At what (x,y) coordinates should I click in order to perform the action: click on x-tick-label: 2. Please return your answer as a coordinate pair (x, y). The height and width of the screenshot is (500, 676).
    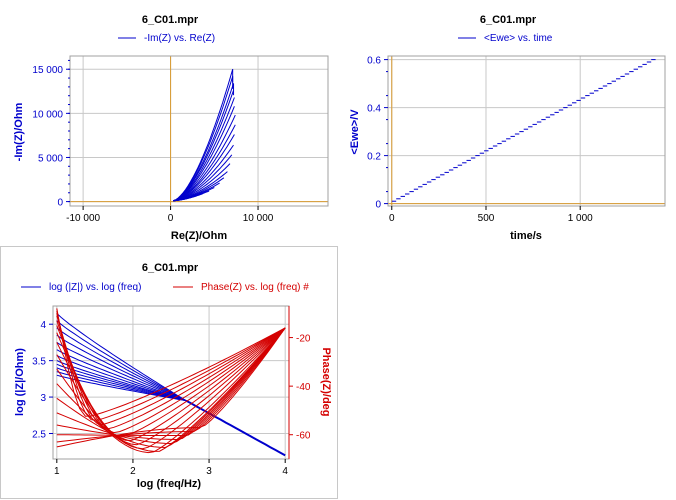
    Looking at the image, I should click on (133, 471).